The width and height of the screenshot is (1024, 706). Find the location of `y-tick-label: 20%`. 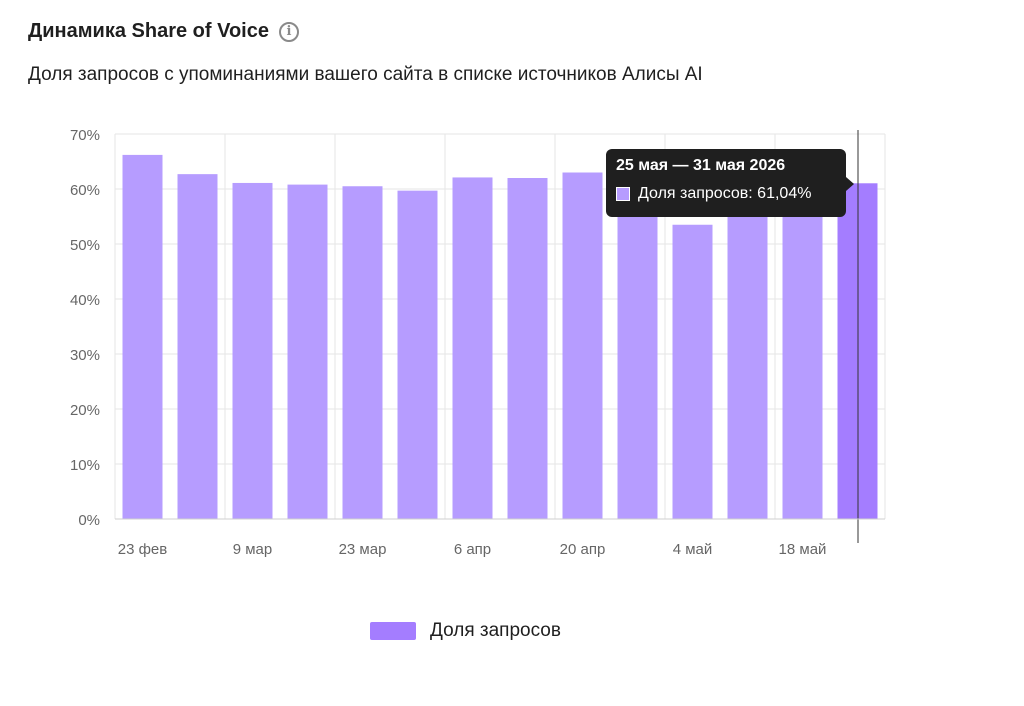

y-tick-label: 20% is located at coordinates (85, 410).